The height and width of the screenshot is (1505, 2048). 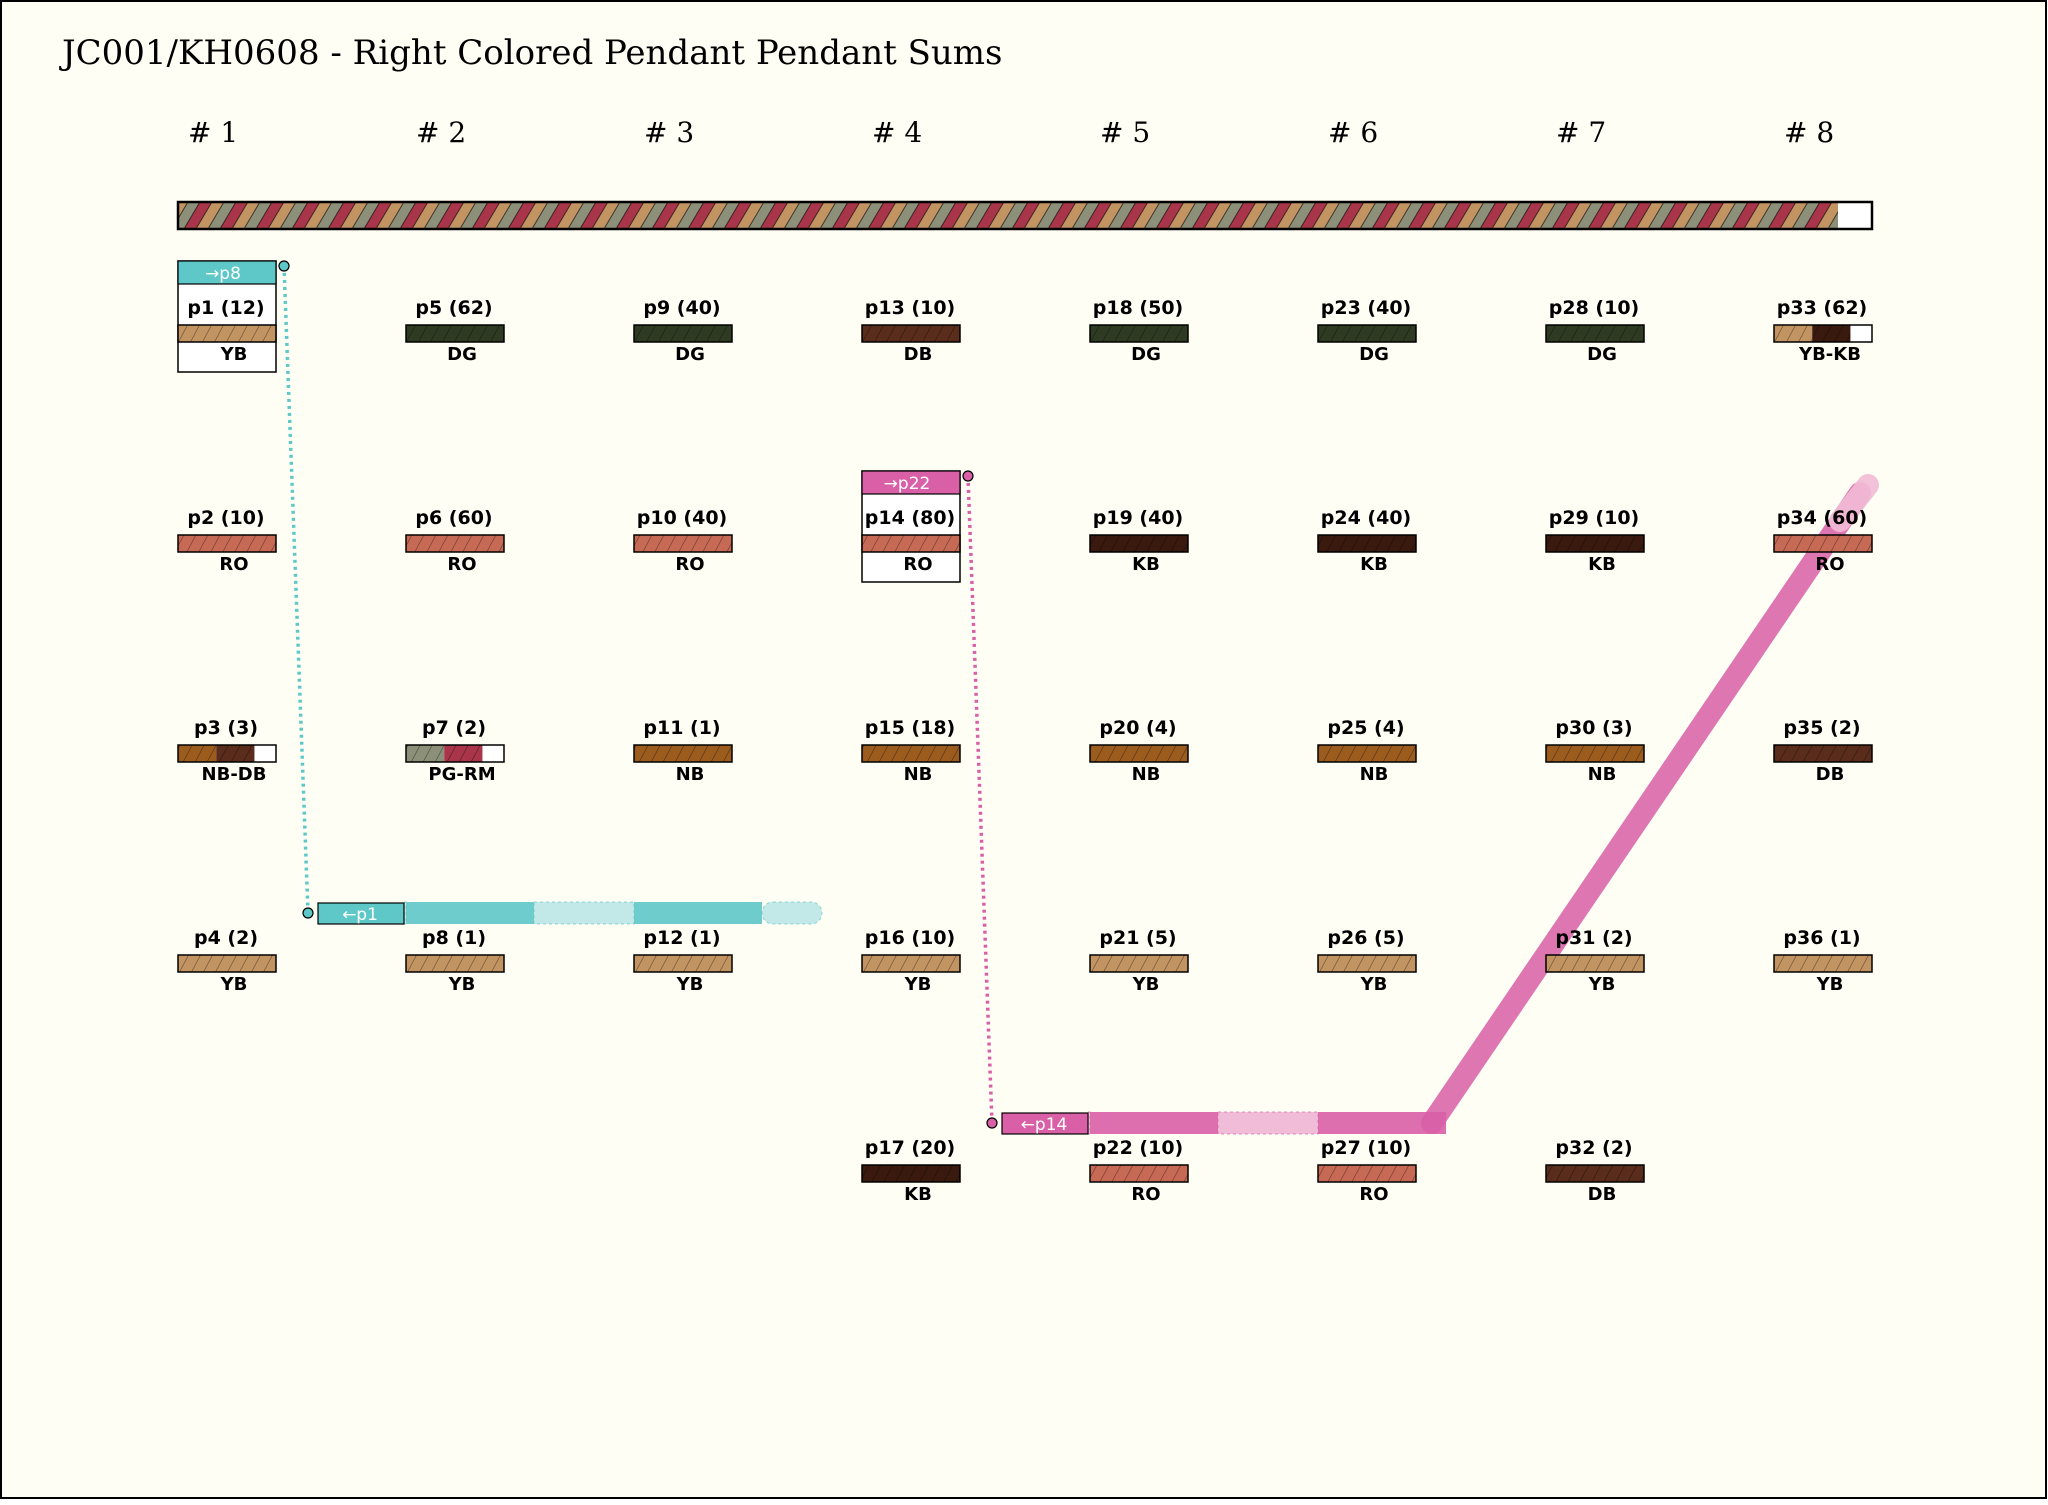 What do you see at coordinates (213, 132) in the screenshot?
I see `group-label: # 1` at bounding box center [213, 132].